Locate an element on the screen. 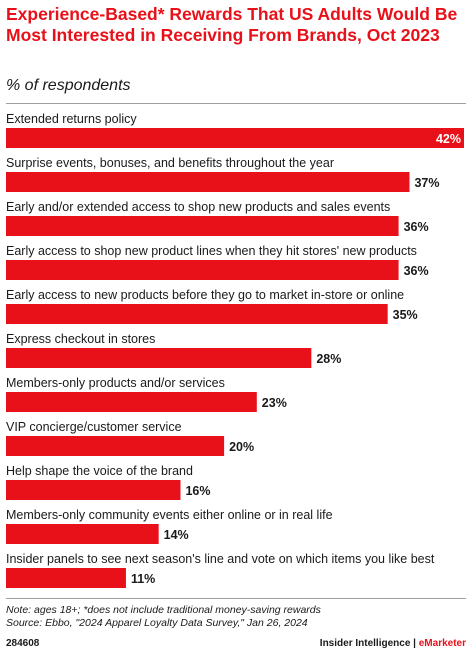 The width and height of the screenshot is (470, 654). chart-id: 284608 is located at coordinates (23, 643).